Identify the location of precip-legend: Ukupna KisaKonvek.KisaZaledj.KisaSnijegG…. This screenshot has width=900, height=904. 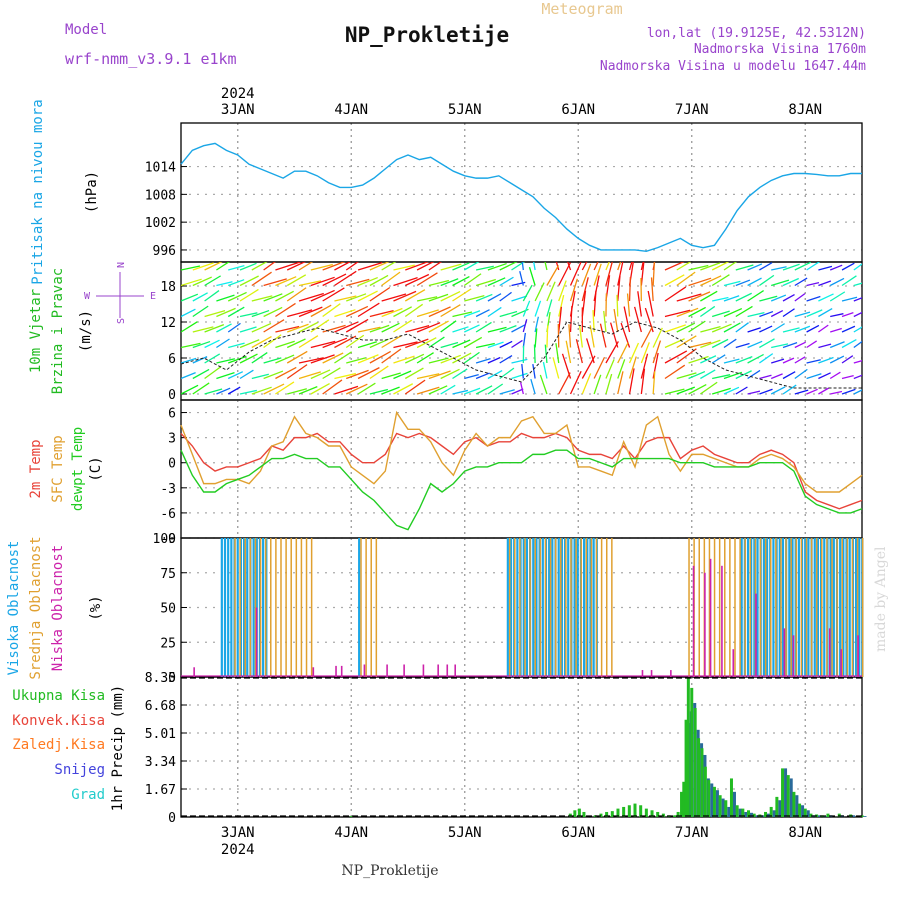
(58, 745).